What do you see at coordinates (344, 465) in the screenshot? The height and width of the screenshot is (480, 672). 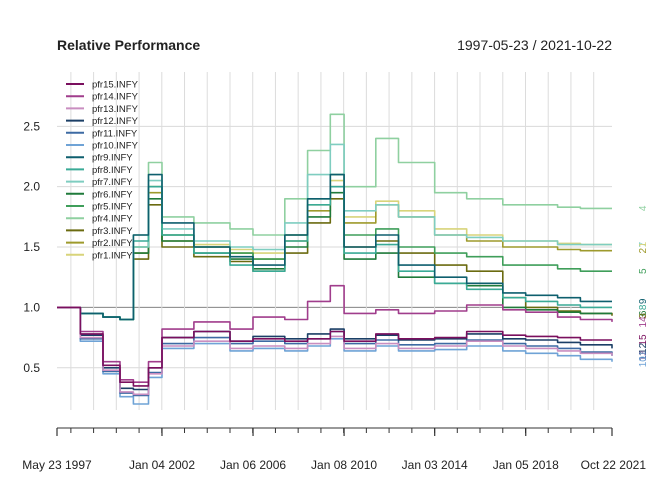 I see `x-tick-label: Jan 08 2010` at bounding box center [344, 465].